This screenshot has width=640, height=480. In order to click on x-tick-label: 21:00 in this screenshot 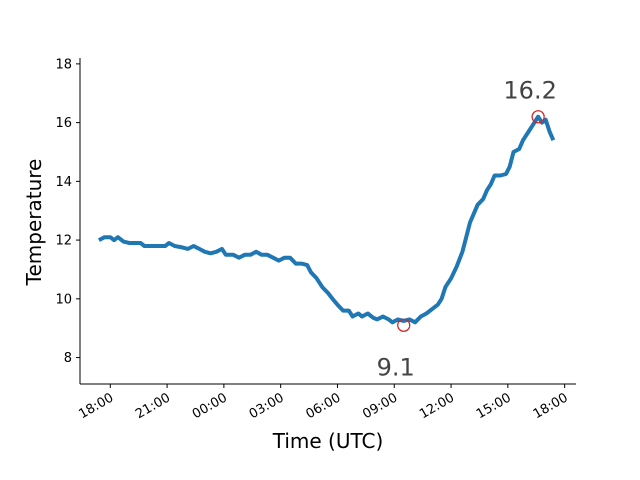, I will do `click(153, 406)`.